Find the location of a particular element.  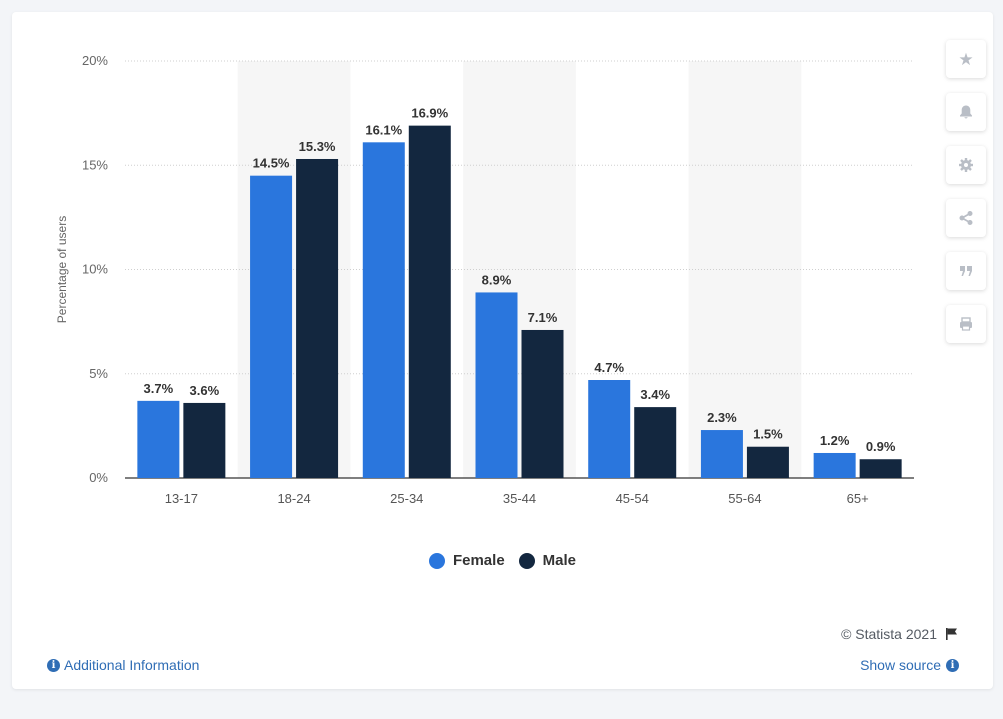

legend-label-male: Male is located at coordinates (559, 560).